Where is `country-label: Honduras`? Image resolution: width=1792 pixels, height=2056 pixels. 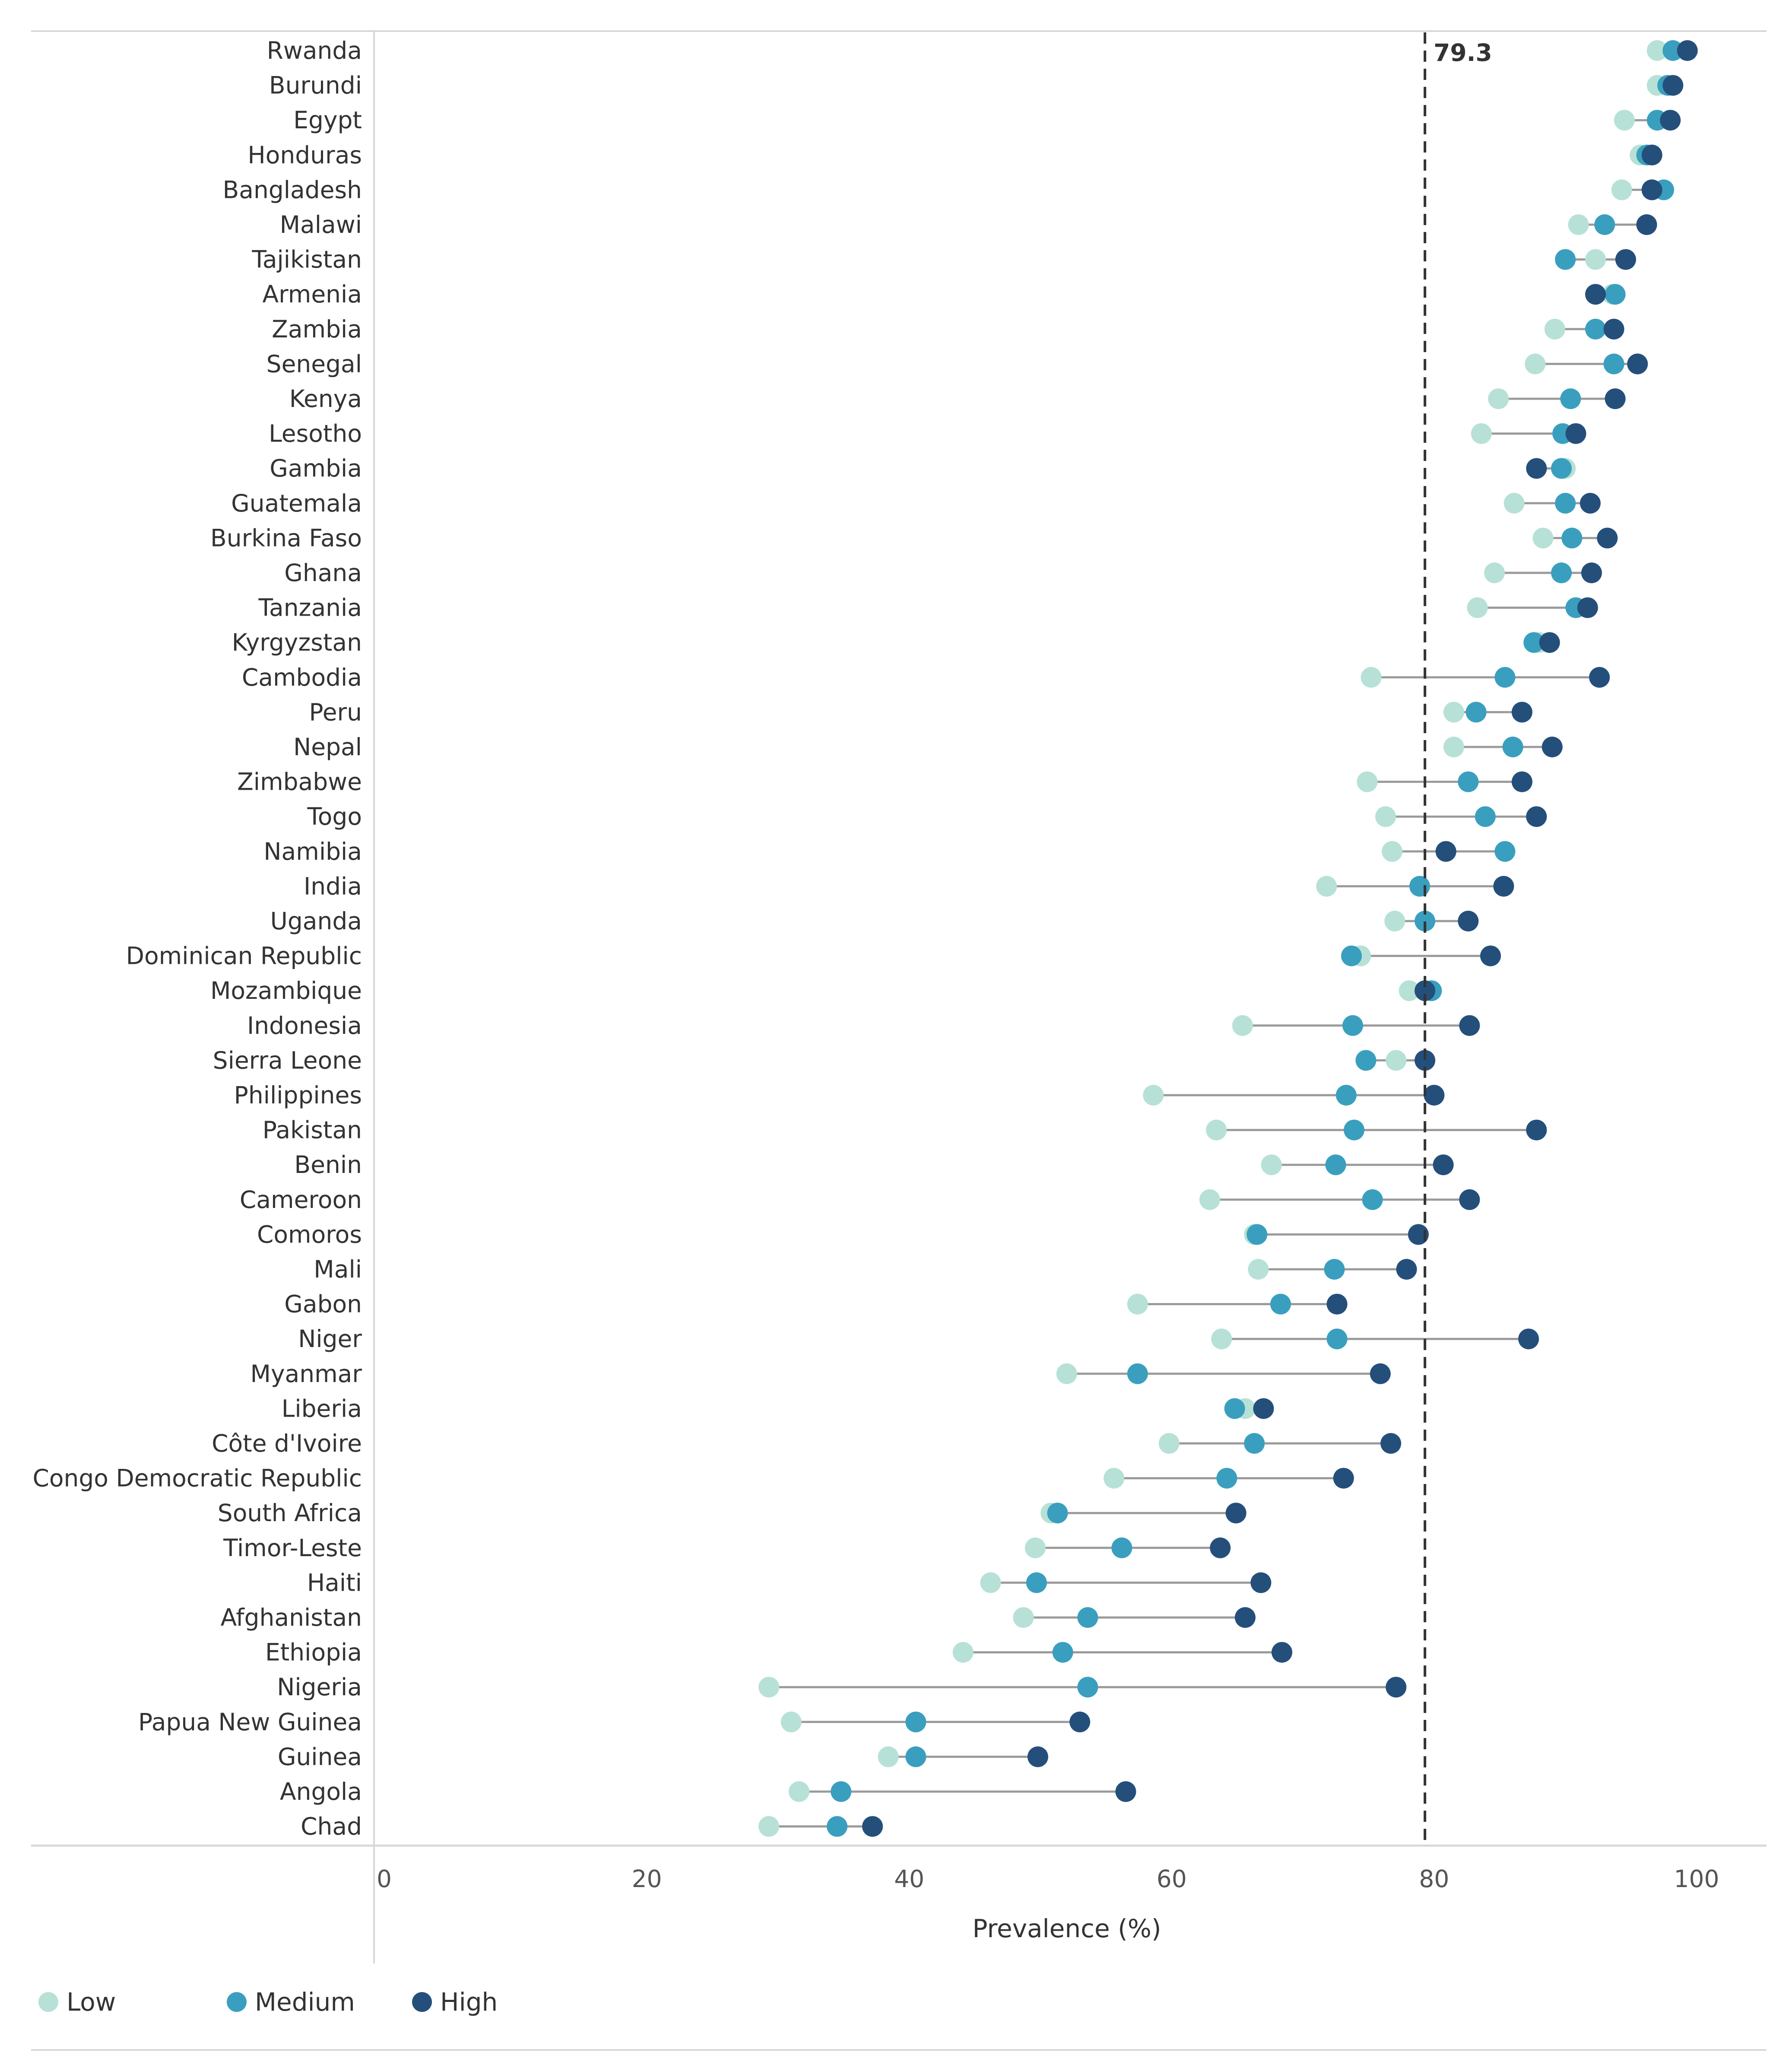 country-label: Honduras is located at coordinates (304, 155).